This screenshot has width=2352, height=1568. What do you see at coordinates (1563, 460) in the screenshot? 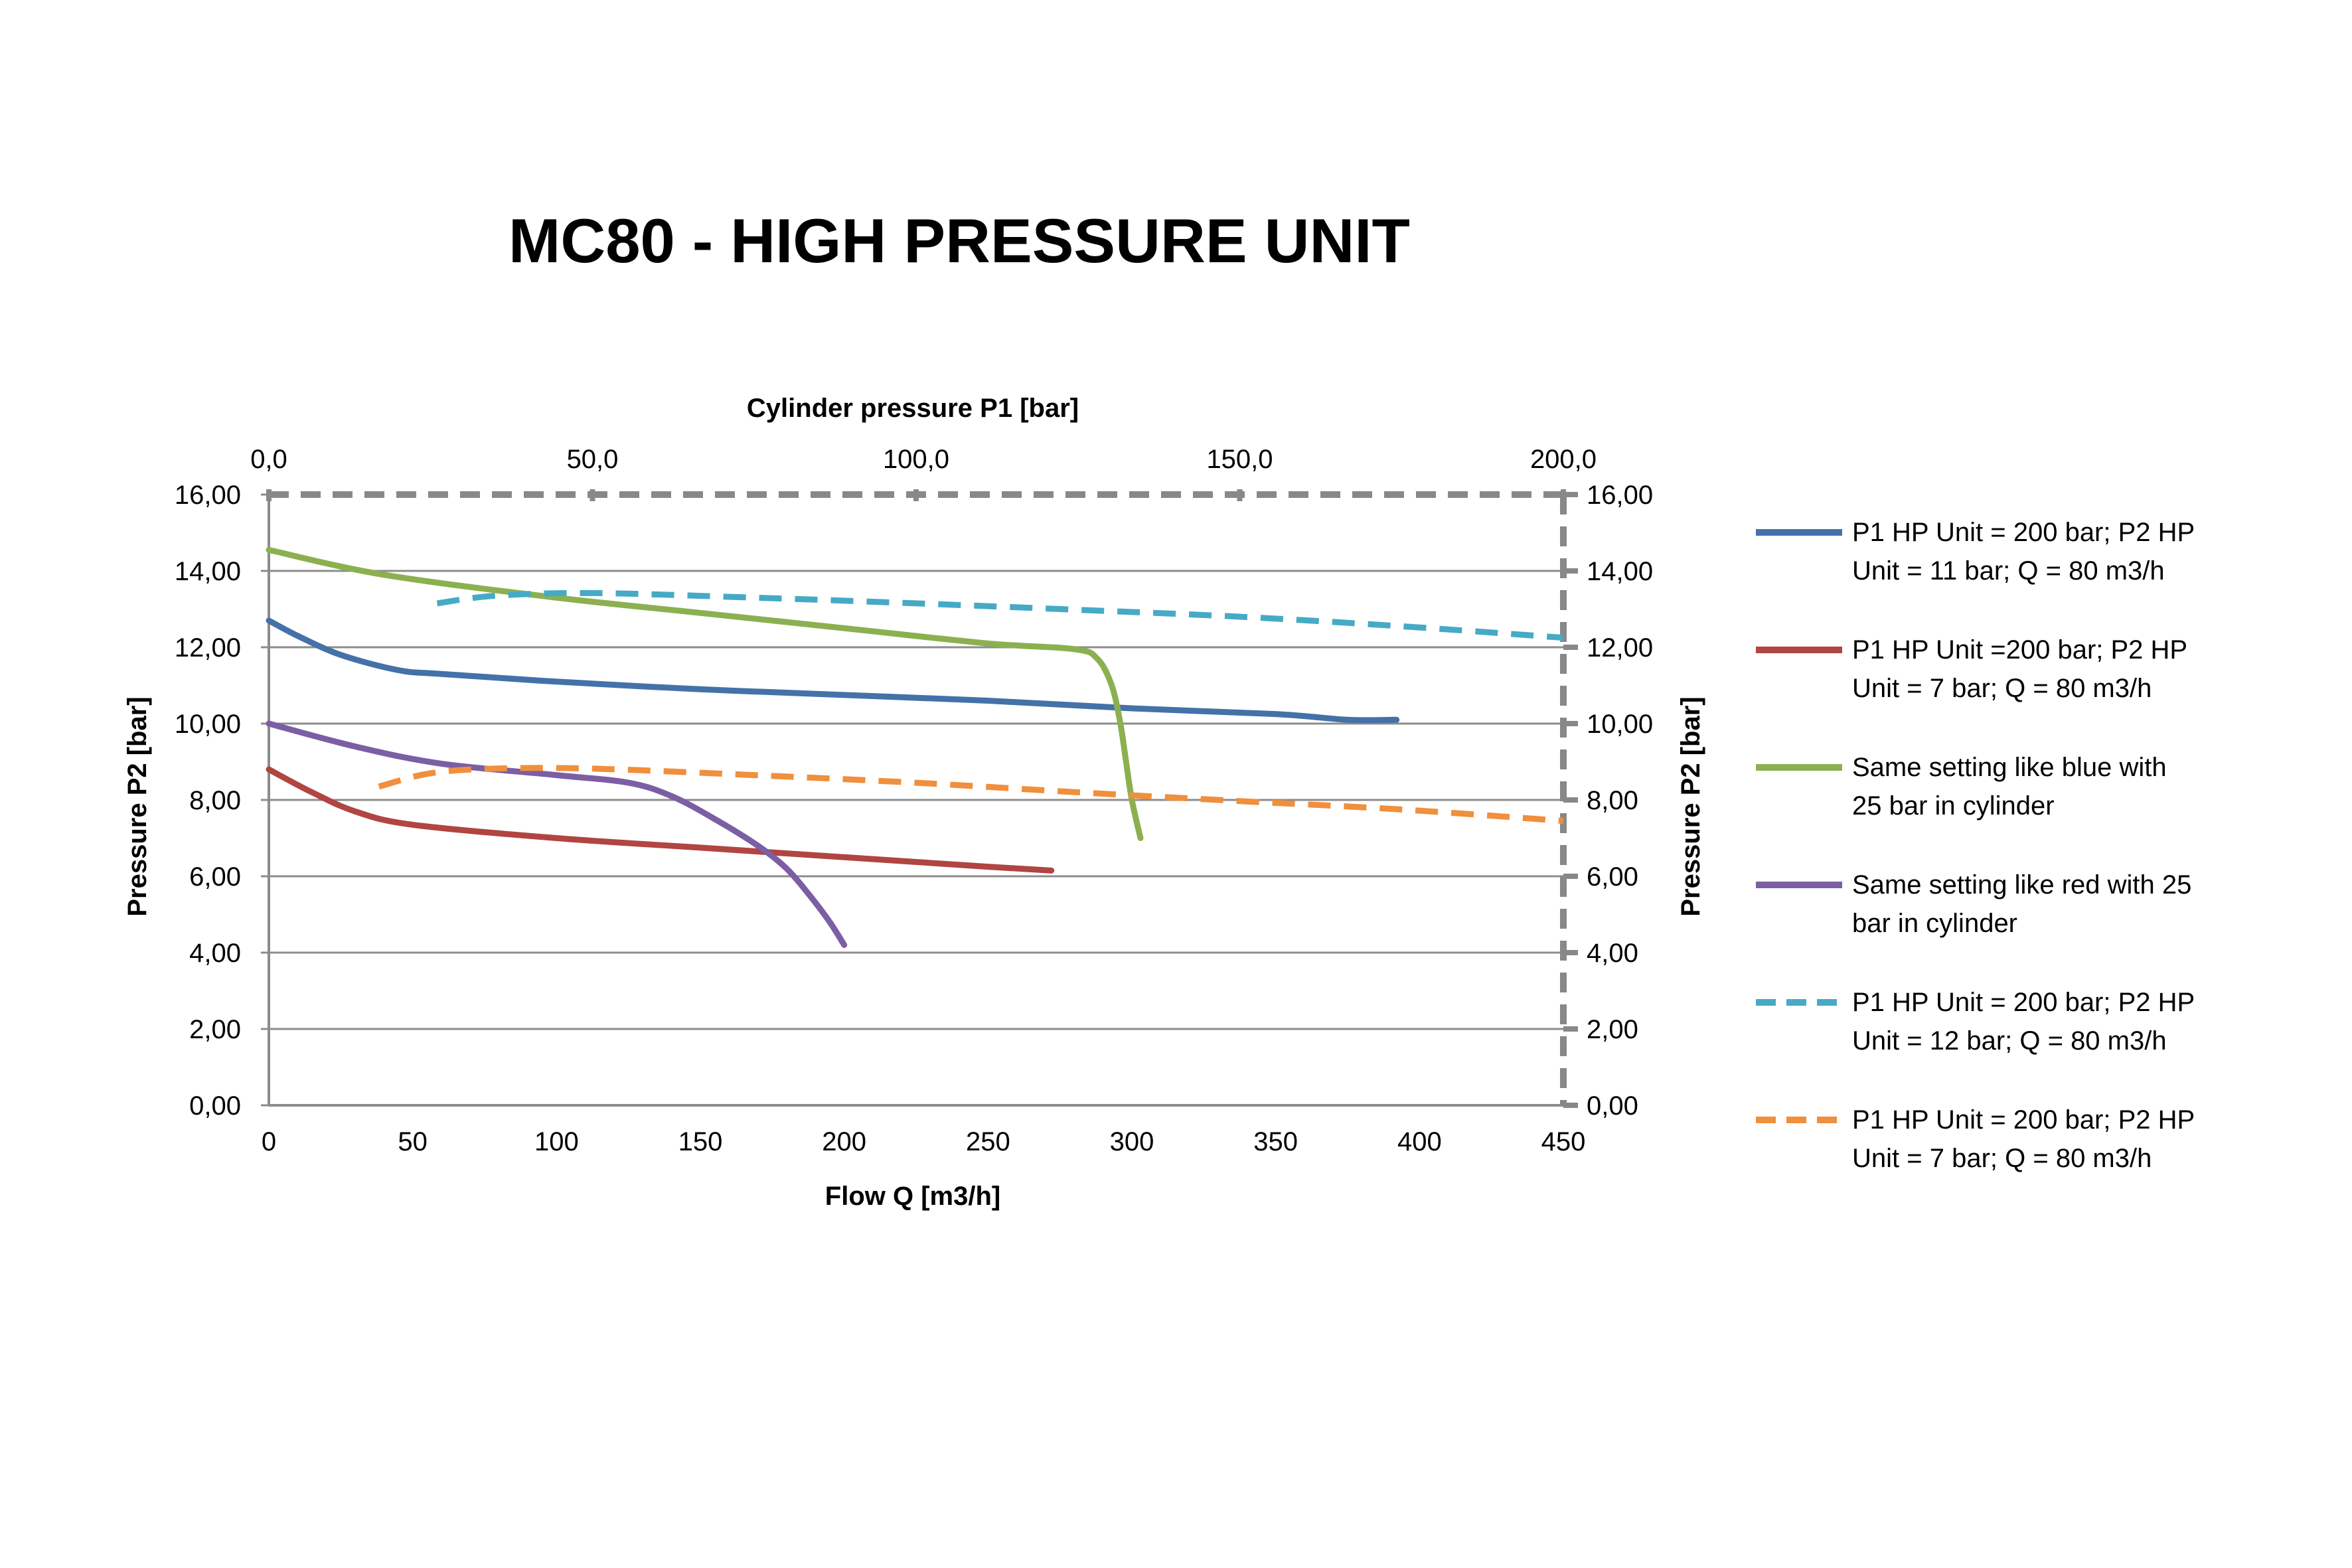
I see `x2-tick-label-4: 200,0` at bounding box center [1563, 460].